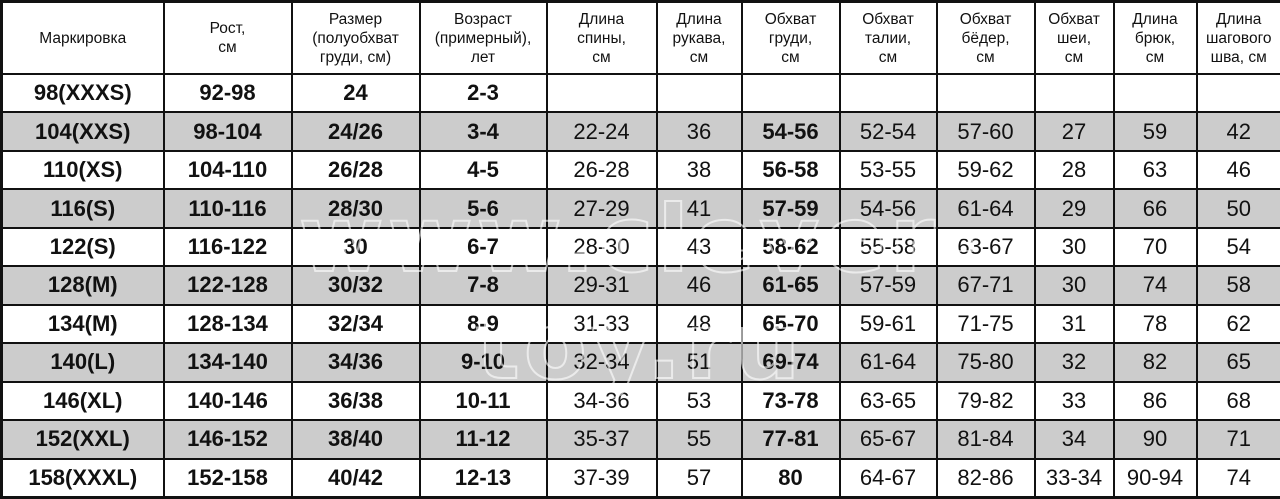 This screenshot has width=1280, height=499. I want to click on header-waist: Обхват талии, см, so click(888, 37).